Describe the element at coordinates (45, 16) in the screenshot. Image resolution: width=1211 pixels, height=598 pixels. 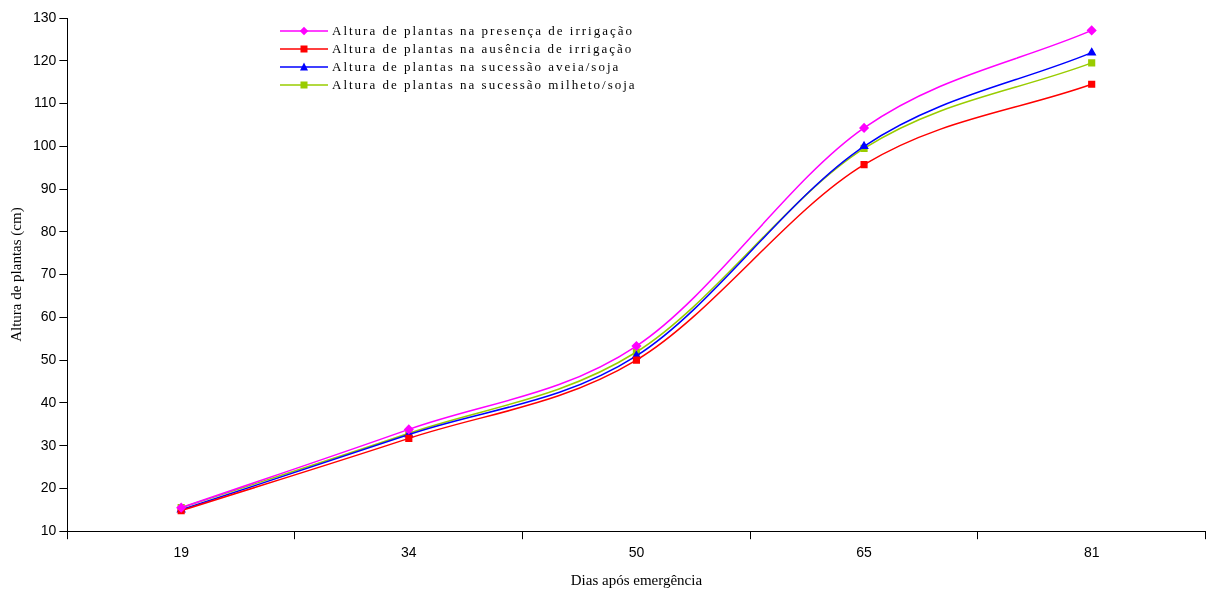
I see `y-tick-label: 130` at that location.